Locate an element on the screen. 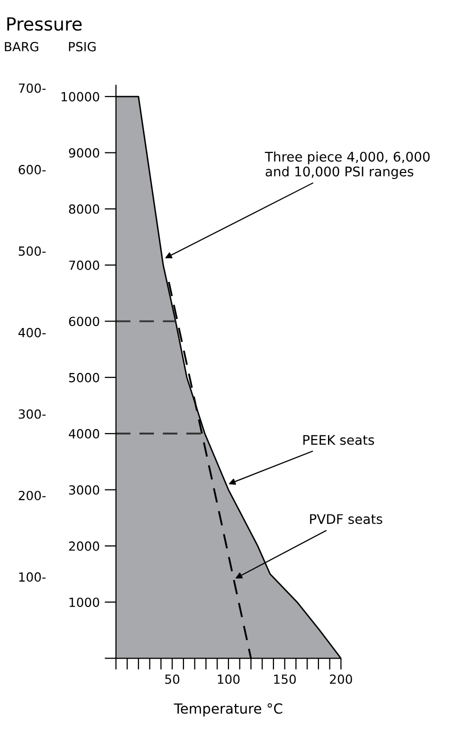 Image resolution: width=462 pixels, height=729 pixels. y2-tick-label: 500- is located at coordinates (32, 251).